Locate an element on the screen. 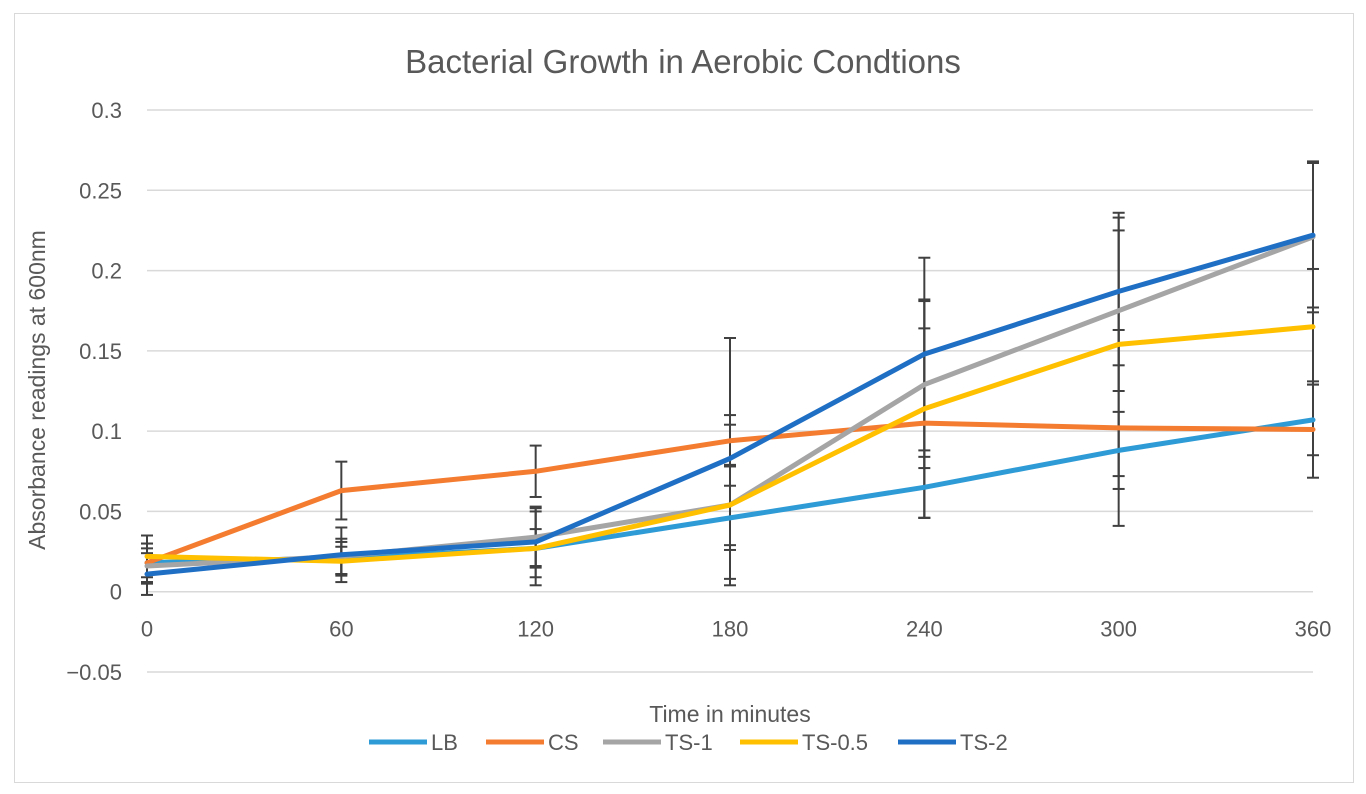 The height and width of the screenshot is (794, 1366). y-tick-label: 0.25 is located at coordinates (100, 190).